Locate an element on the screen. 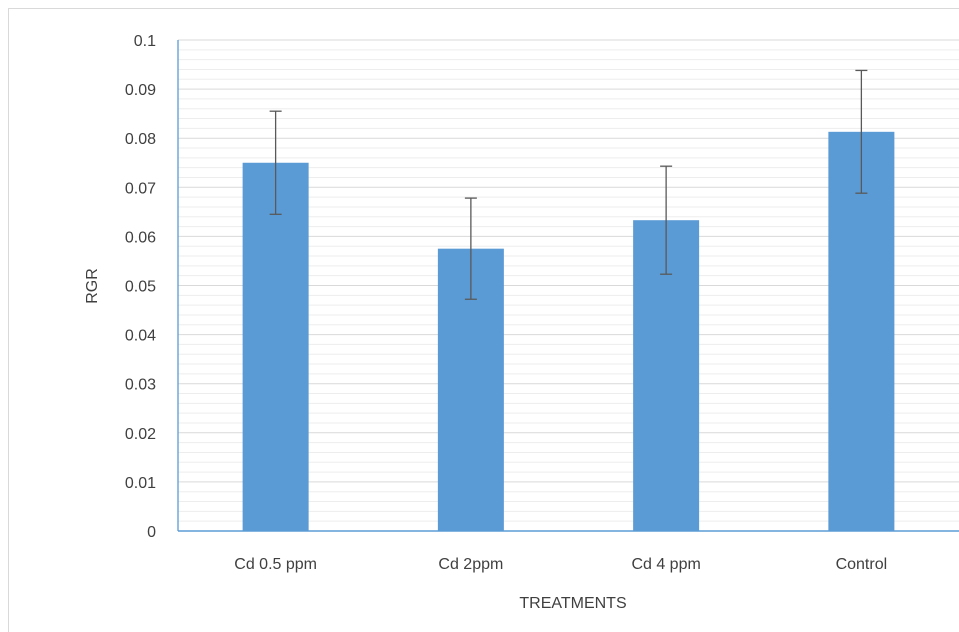 The width and height of the screenshot is (959, 632). x-tick-labels: Cd 0.5 ppm Cd 2ppm Cd 4 ppm Control is located at coordinates (560, 564).